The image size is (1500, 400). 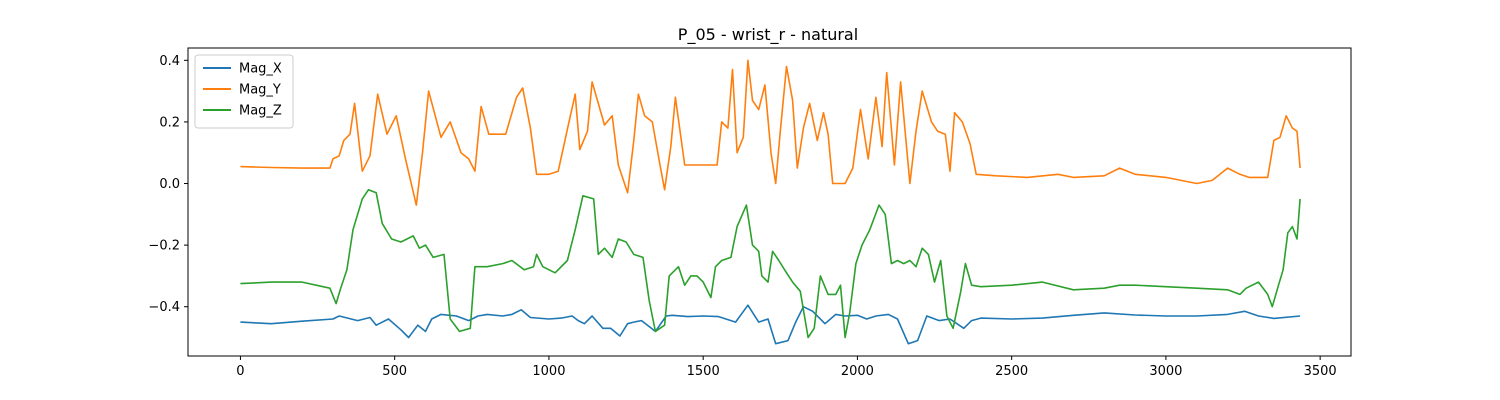 I want to click on x-tick-label: 2500, so click(x=1011, y=371).